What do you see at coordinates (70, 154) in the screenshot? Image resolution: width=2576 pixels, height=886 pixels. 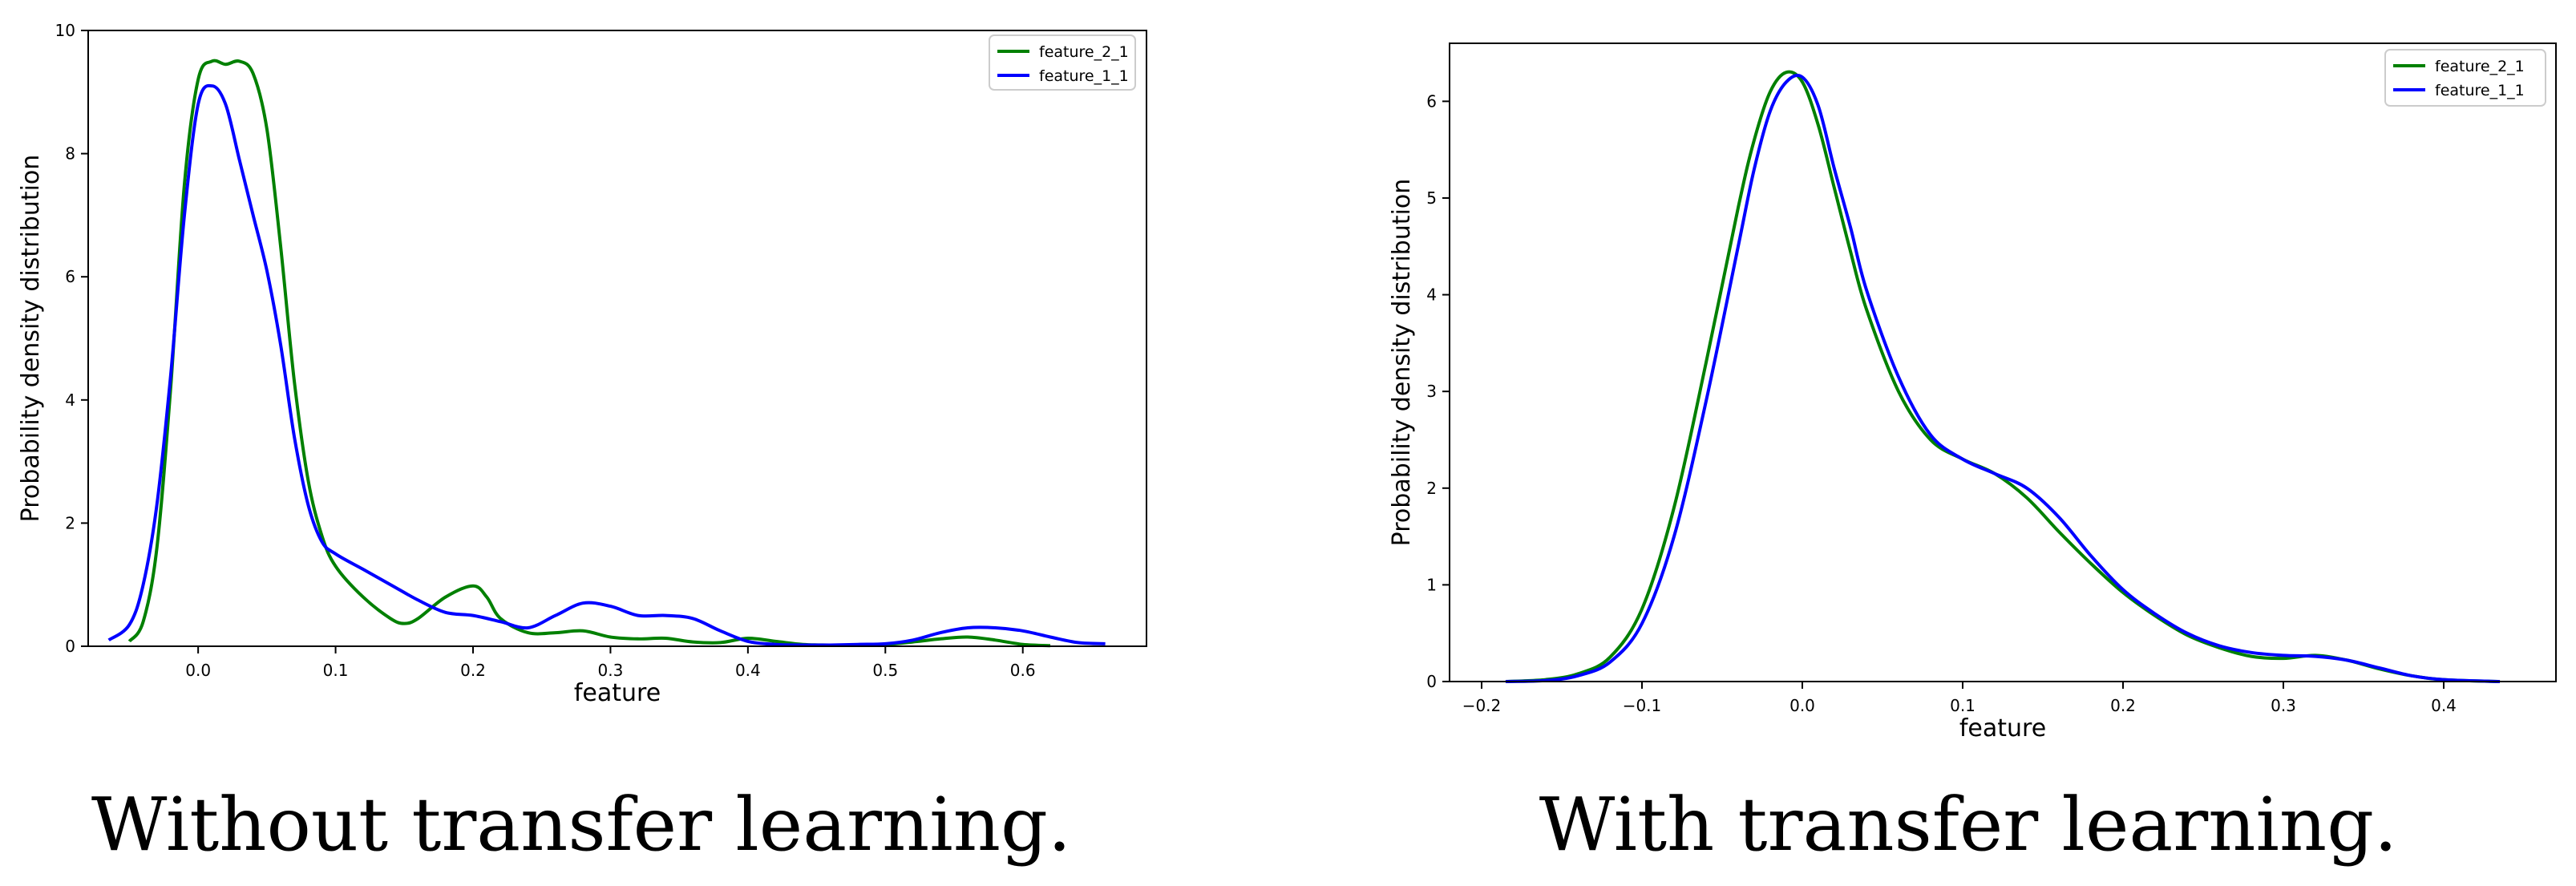 I see `y-tick-label: 8` at bounding box center [70, 154].